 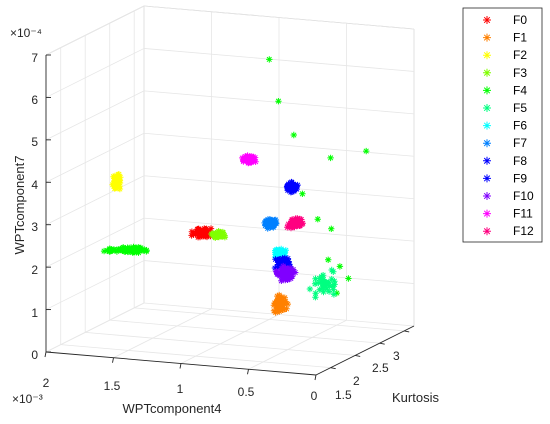 What do you see at coordinates (314, 396) in the screenshot?
I see `x-tick-label: 0` at bounding box center [314, 396].